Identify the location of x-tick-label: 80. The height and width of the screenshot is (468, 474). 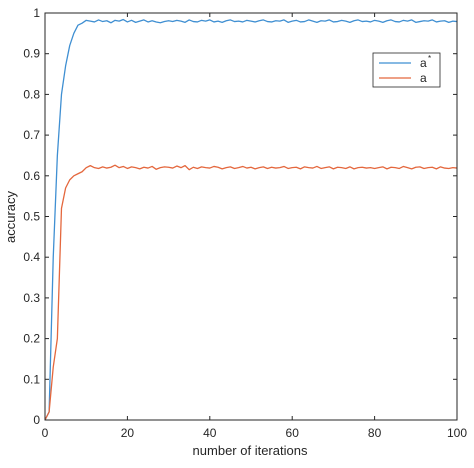
(375, 433).